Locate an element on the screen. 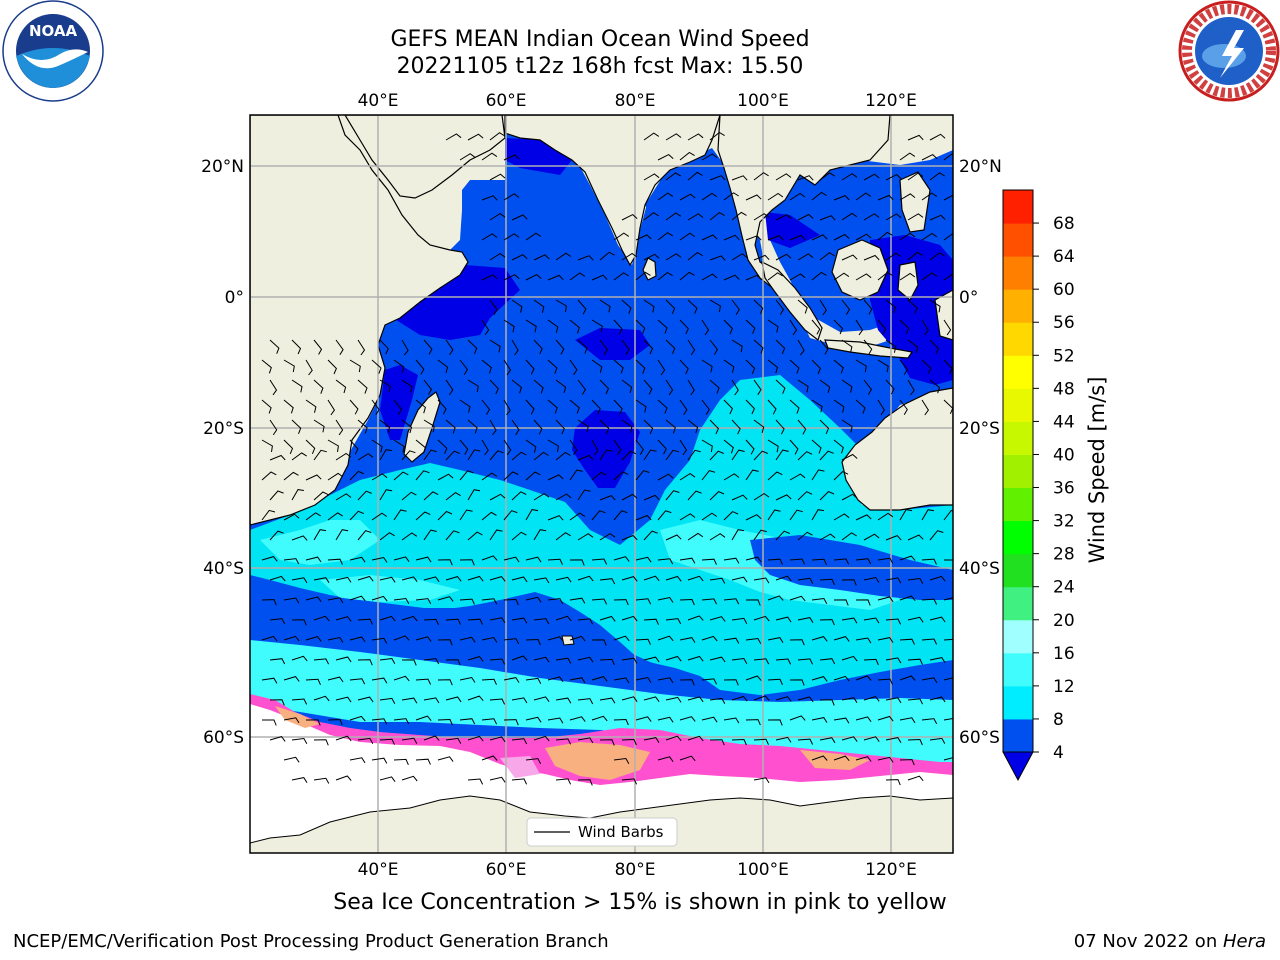 Image resolution: width=1280 pixels, height=960 pixels. colorbar-segment is located at coordinates (1018, 603).